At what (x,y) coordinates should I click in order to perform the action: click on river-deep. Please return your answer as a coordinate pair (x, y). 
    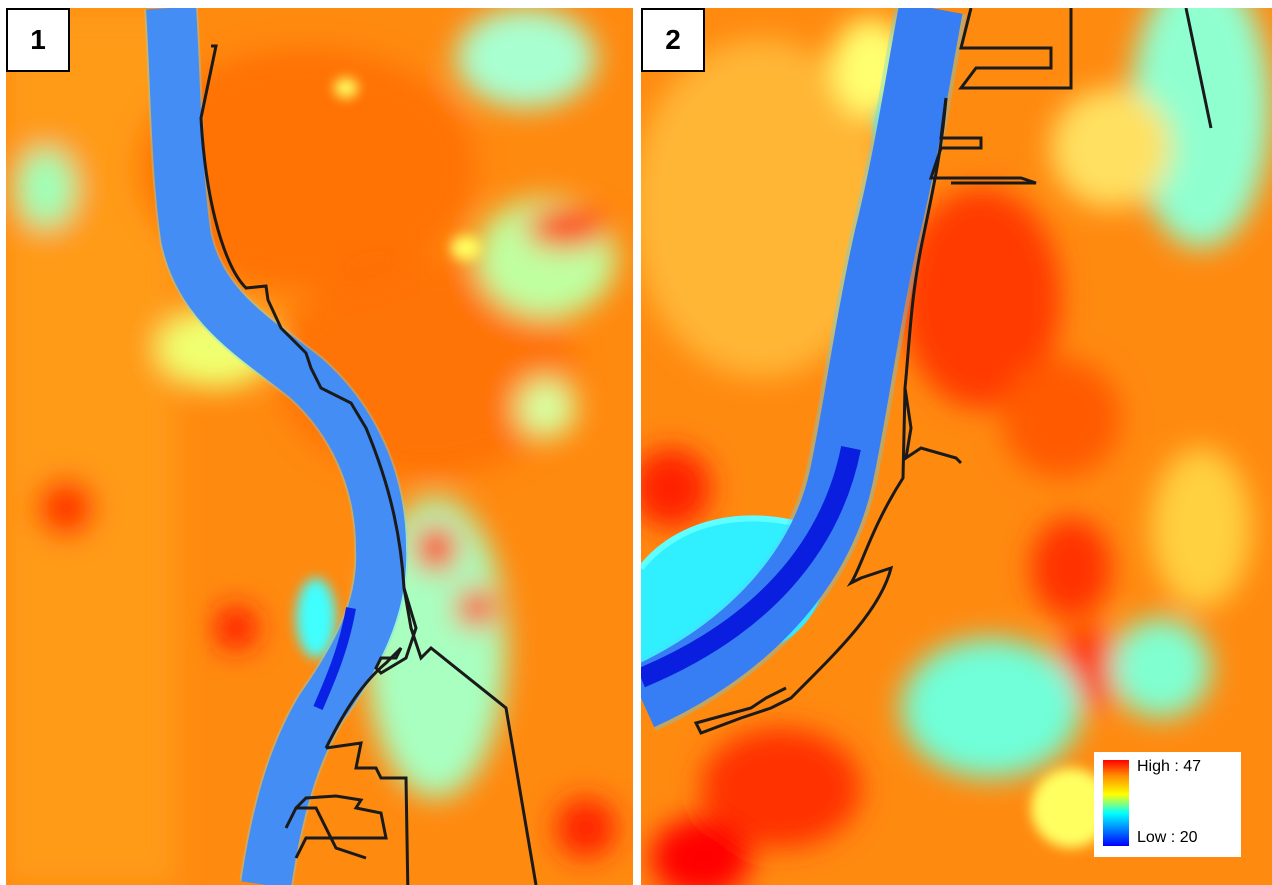
    Looking at the image, I should click on (334, 658).